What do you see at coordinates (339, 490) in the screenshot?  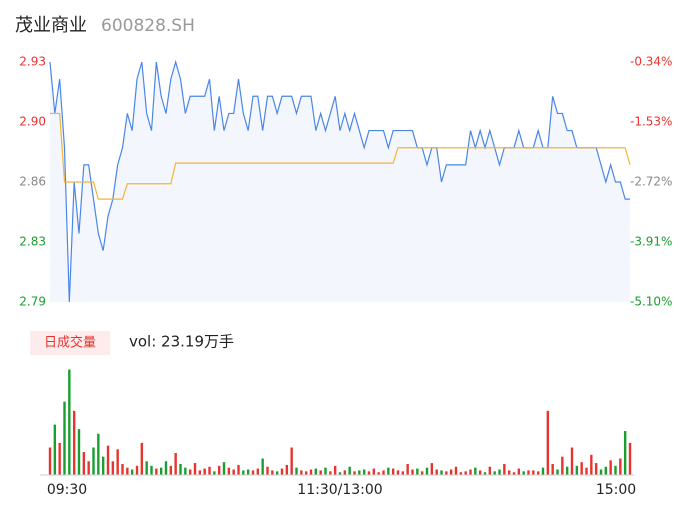 I see `x-tick-label: 11:30/13:00` at bounding box center [339, 490].